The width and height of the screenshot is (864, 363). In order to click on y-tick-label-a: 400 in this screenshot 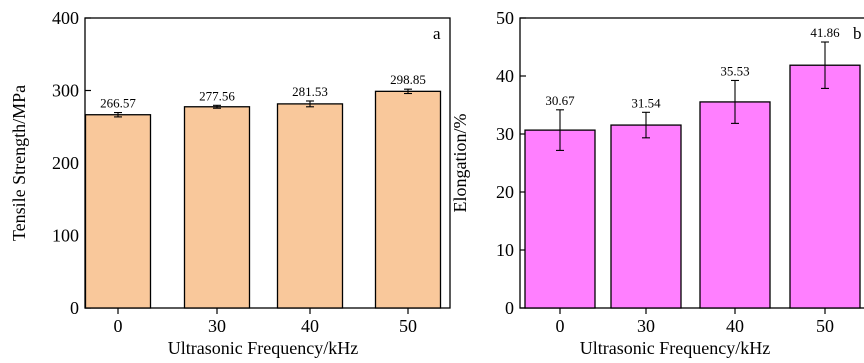, I will do `click(65, 18)`.